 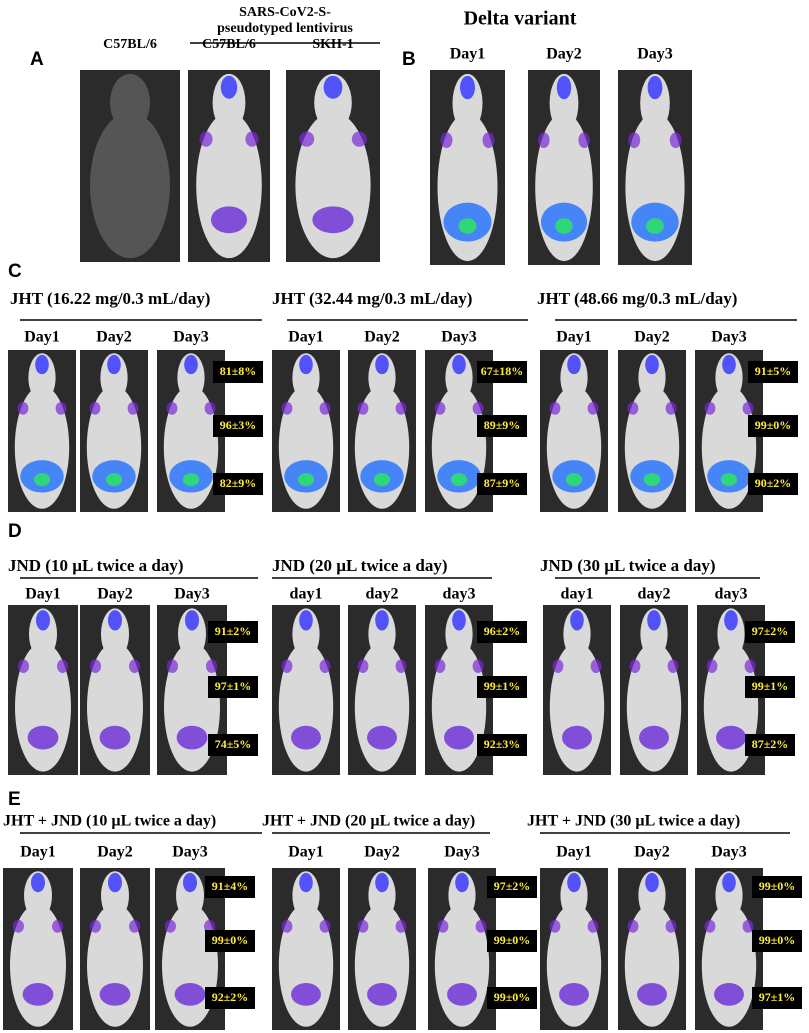 What do you see at coordinates (15, 531) in the screenshot?
I see `panel-letter: D` at bounding box center [15, 531].